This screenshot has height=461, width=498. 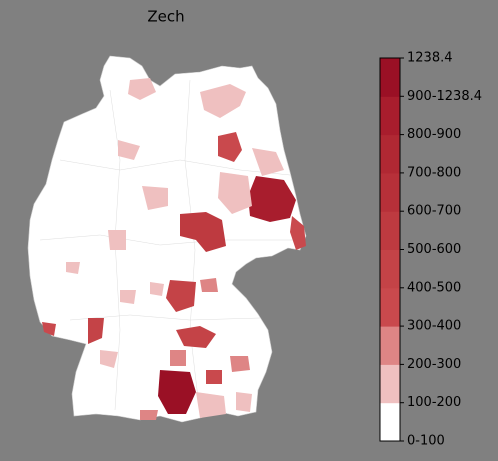 I want to click on map-title: Zech, so click(x=165, y=17).